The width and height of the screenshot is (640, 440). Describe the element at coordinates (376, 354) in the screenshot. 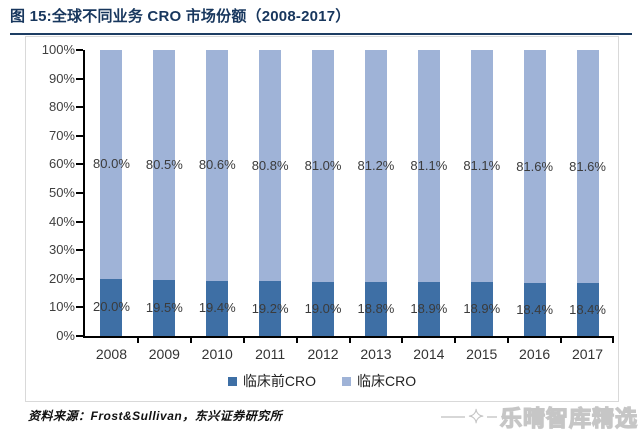

I see `x-axis-label: 2013` at that location.